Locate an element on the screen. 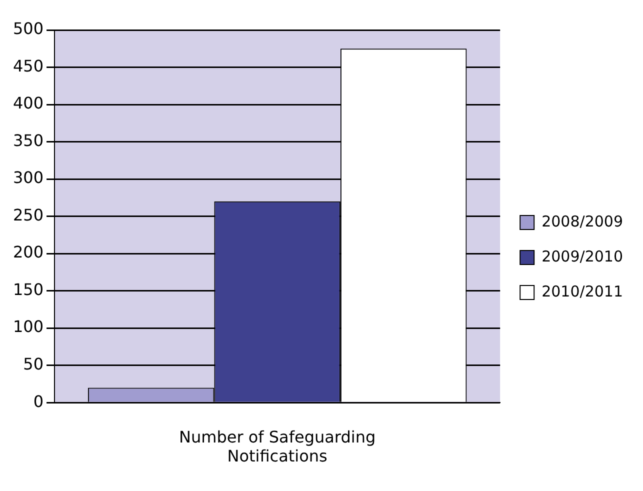 Image resolution: width=643 pixels, height=491 pixels. legend-label: 2009/2010 is located at coordinates (583, 256).